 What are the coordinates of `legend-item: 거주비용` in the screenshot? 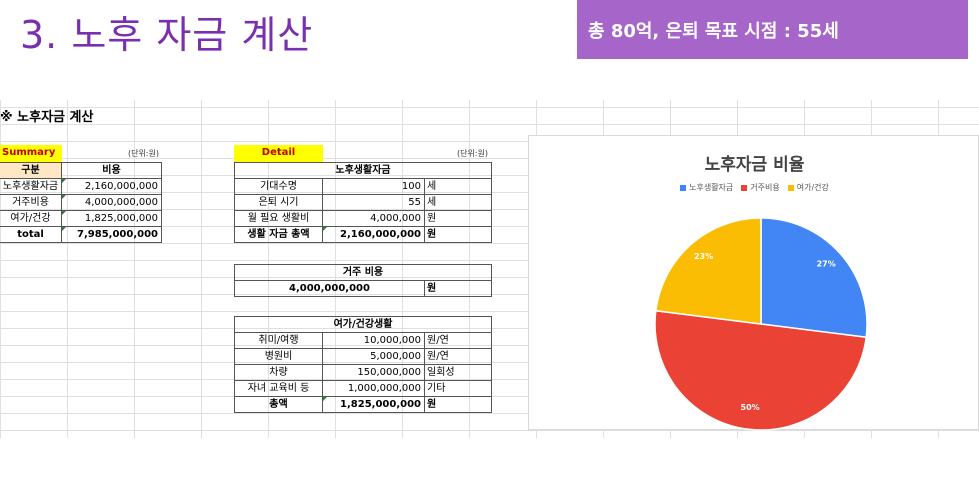 It's located at (760, 187).